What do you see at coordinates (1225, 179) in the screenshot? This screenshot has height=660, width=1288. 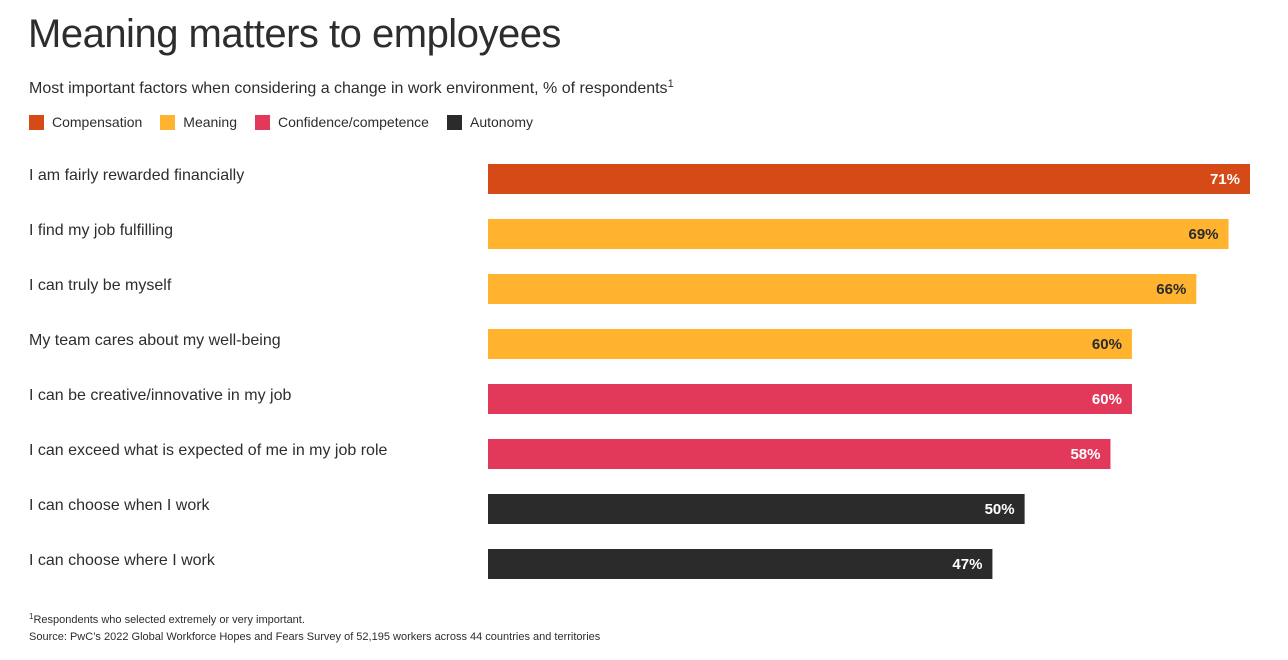 I see `value-label: 71%` at bounding box center [1225, 179].